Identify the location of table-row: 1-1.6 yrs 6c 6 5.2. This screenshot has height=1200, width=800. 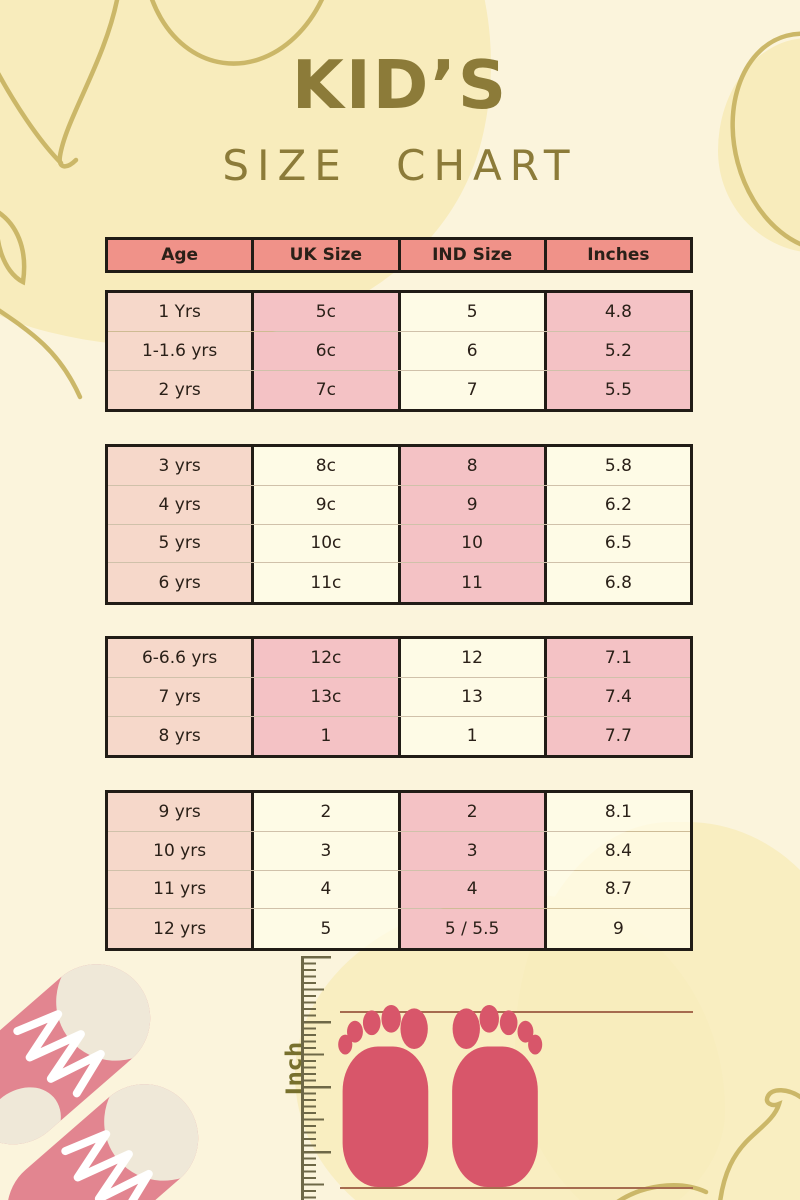
(399, 351).